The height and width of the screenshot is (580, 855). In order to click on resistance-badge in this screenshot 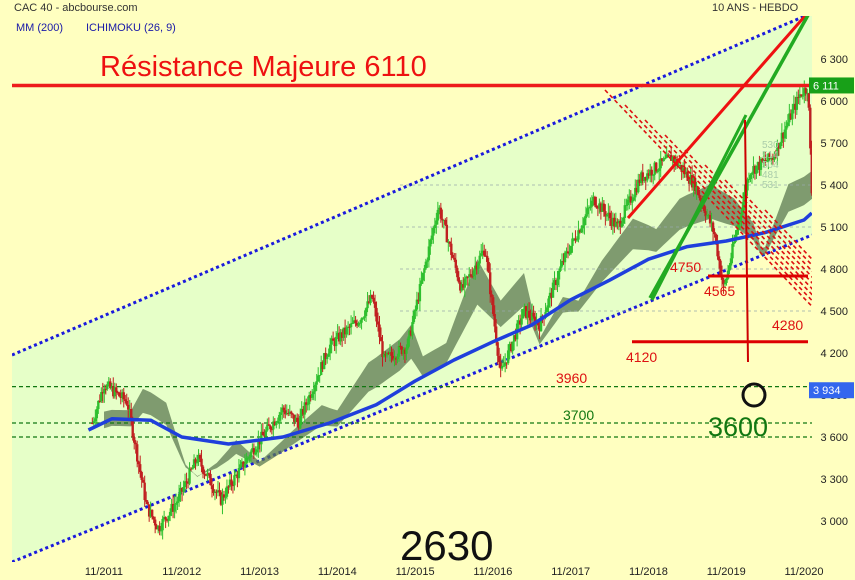, I will do `click(831, 85)`.